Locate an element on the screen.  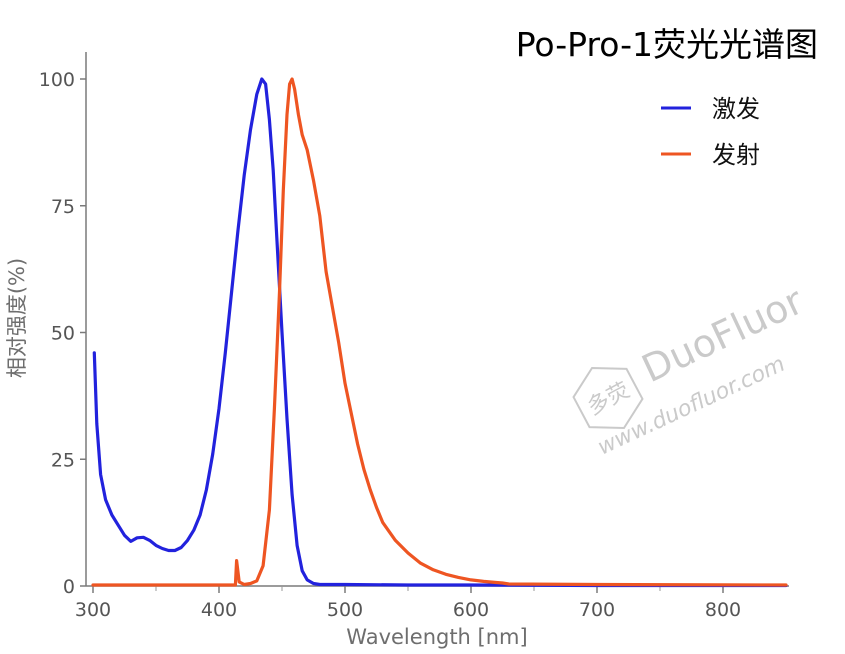
y-axis-title: 相对强度(%) is located at coordinates (17, 318).